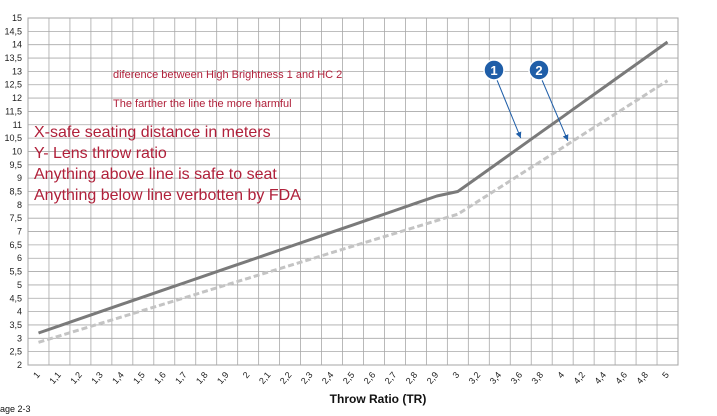 Image resolution: width=717 pixels, height=416 pixels. I want to click on marker-2-label: 2, so click(538, 70).